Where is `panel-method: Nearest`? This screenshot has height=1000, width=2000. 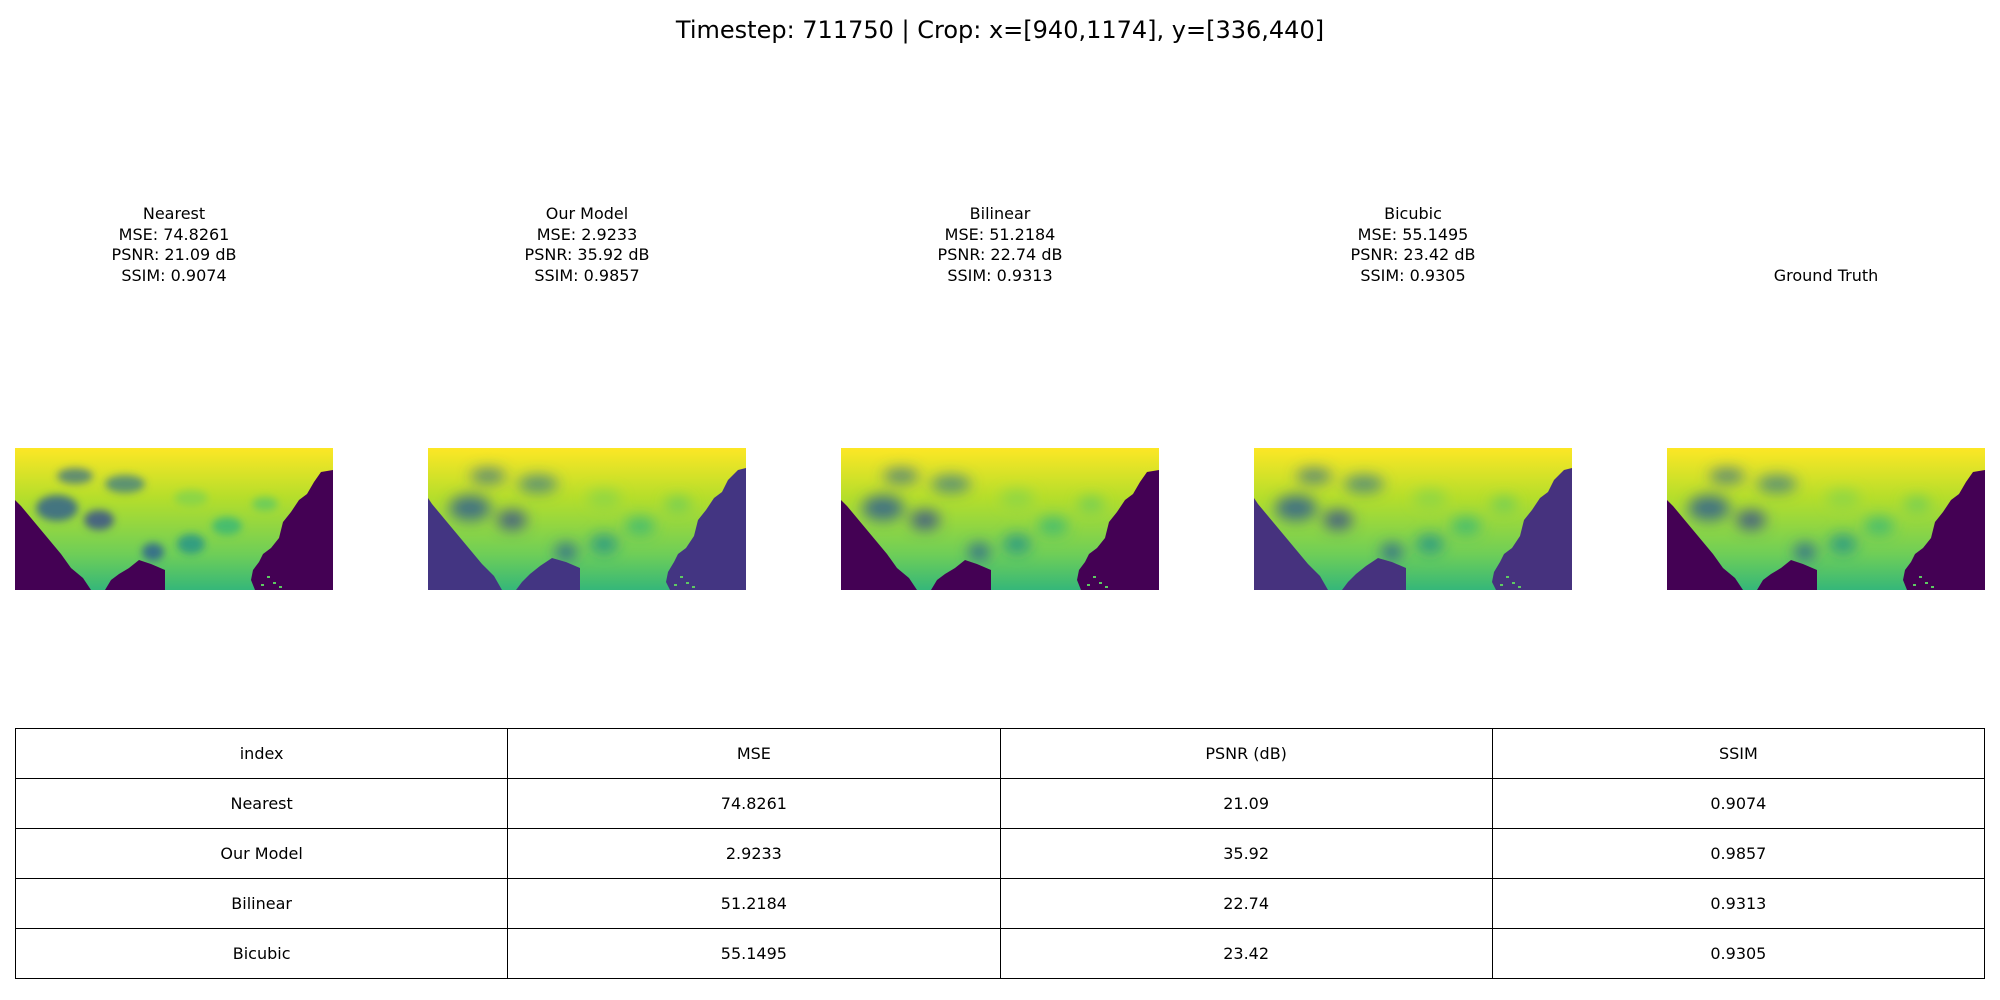
panel-method: Nearest is located at coordinates (174, 213).